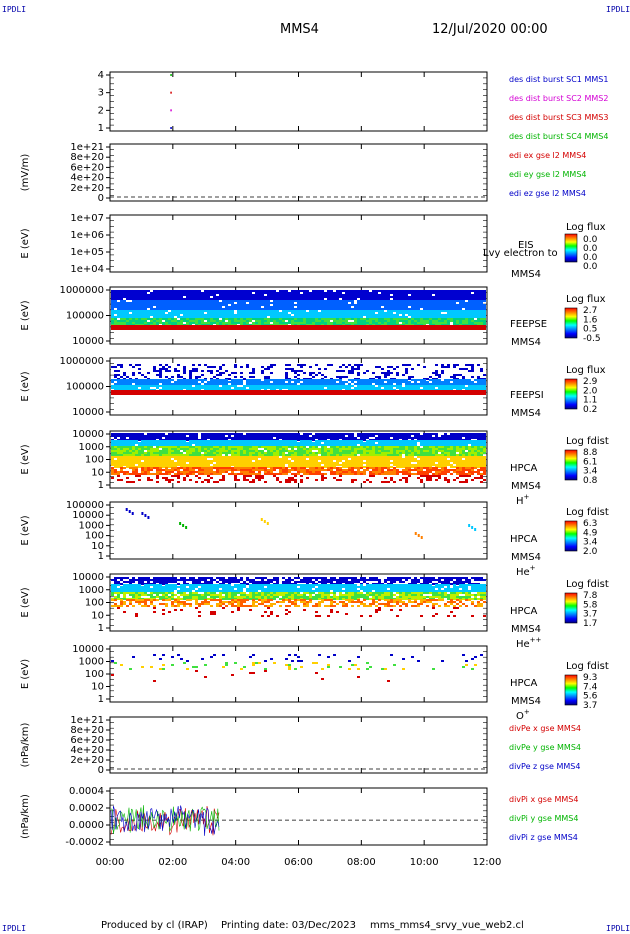 The height and width of the screenshot is (934, 630). What do you see at coordinates (87, 157) in the screenshot?
I see `y-tick-label: 8e+20` at bounding box center [87, 157].